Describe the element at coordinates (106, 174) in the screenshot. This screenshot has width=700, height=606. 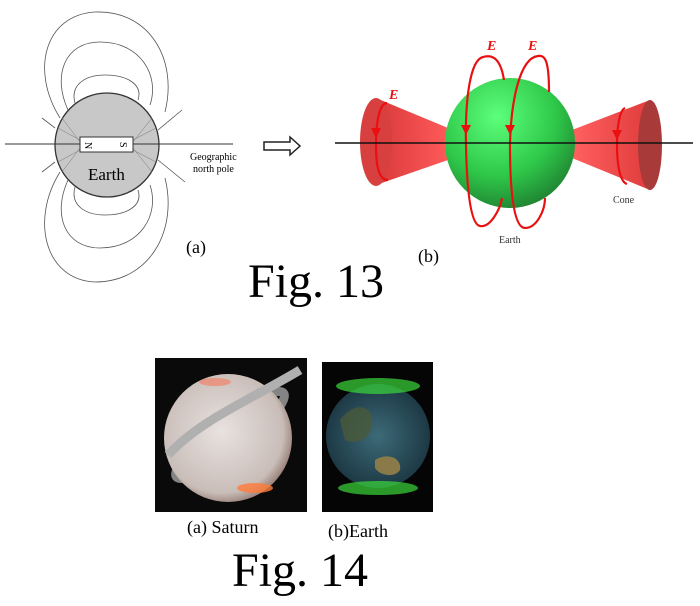
I see `earth-label-a: Earth` at that location.